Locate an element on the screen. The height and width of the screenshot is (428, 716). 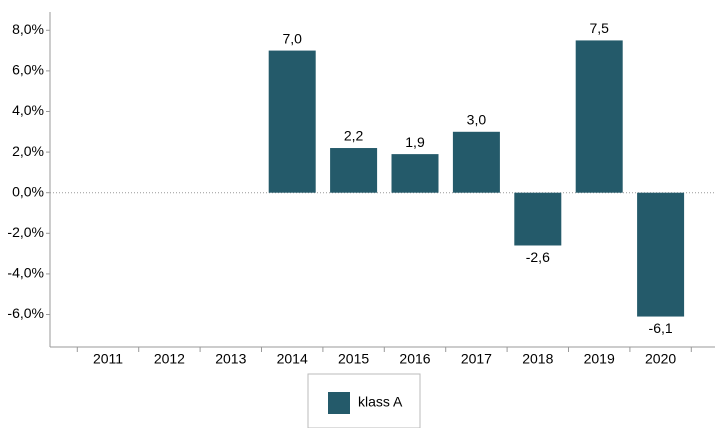
legend-swatch is located at coordinates (339, 403).